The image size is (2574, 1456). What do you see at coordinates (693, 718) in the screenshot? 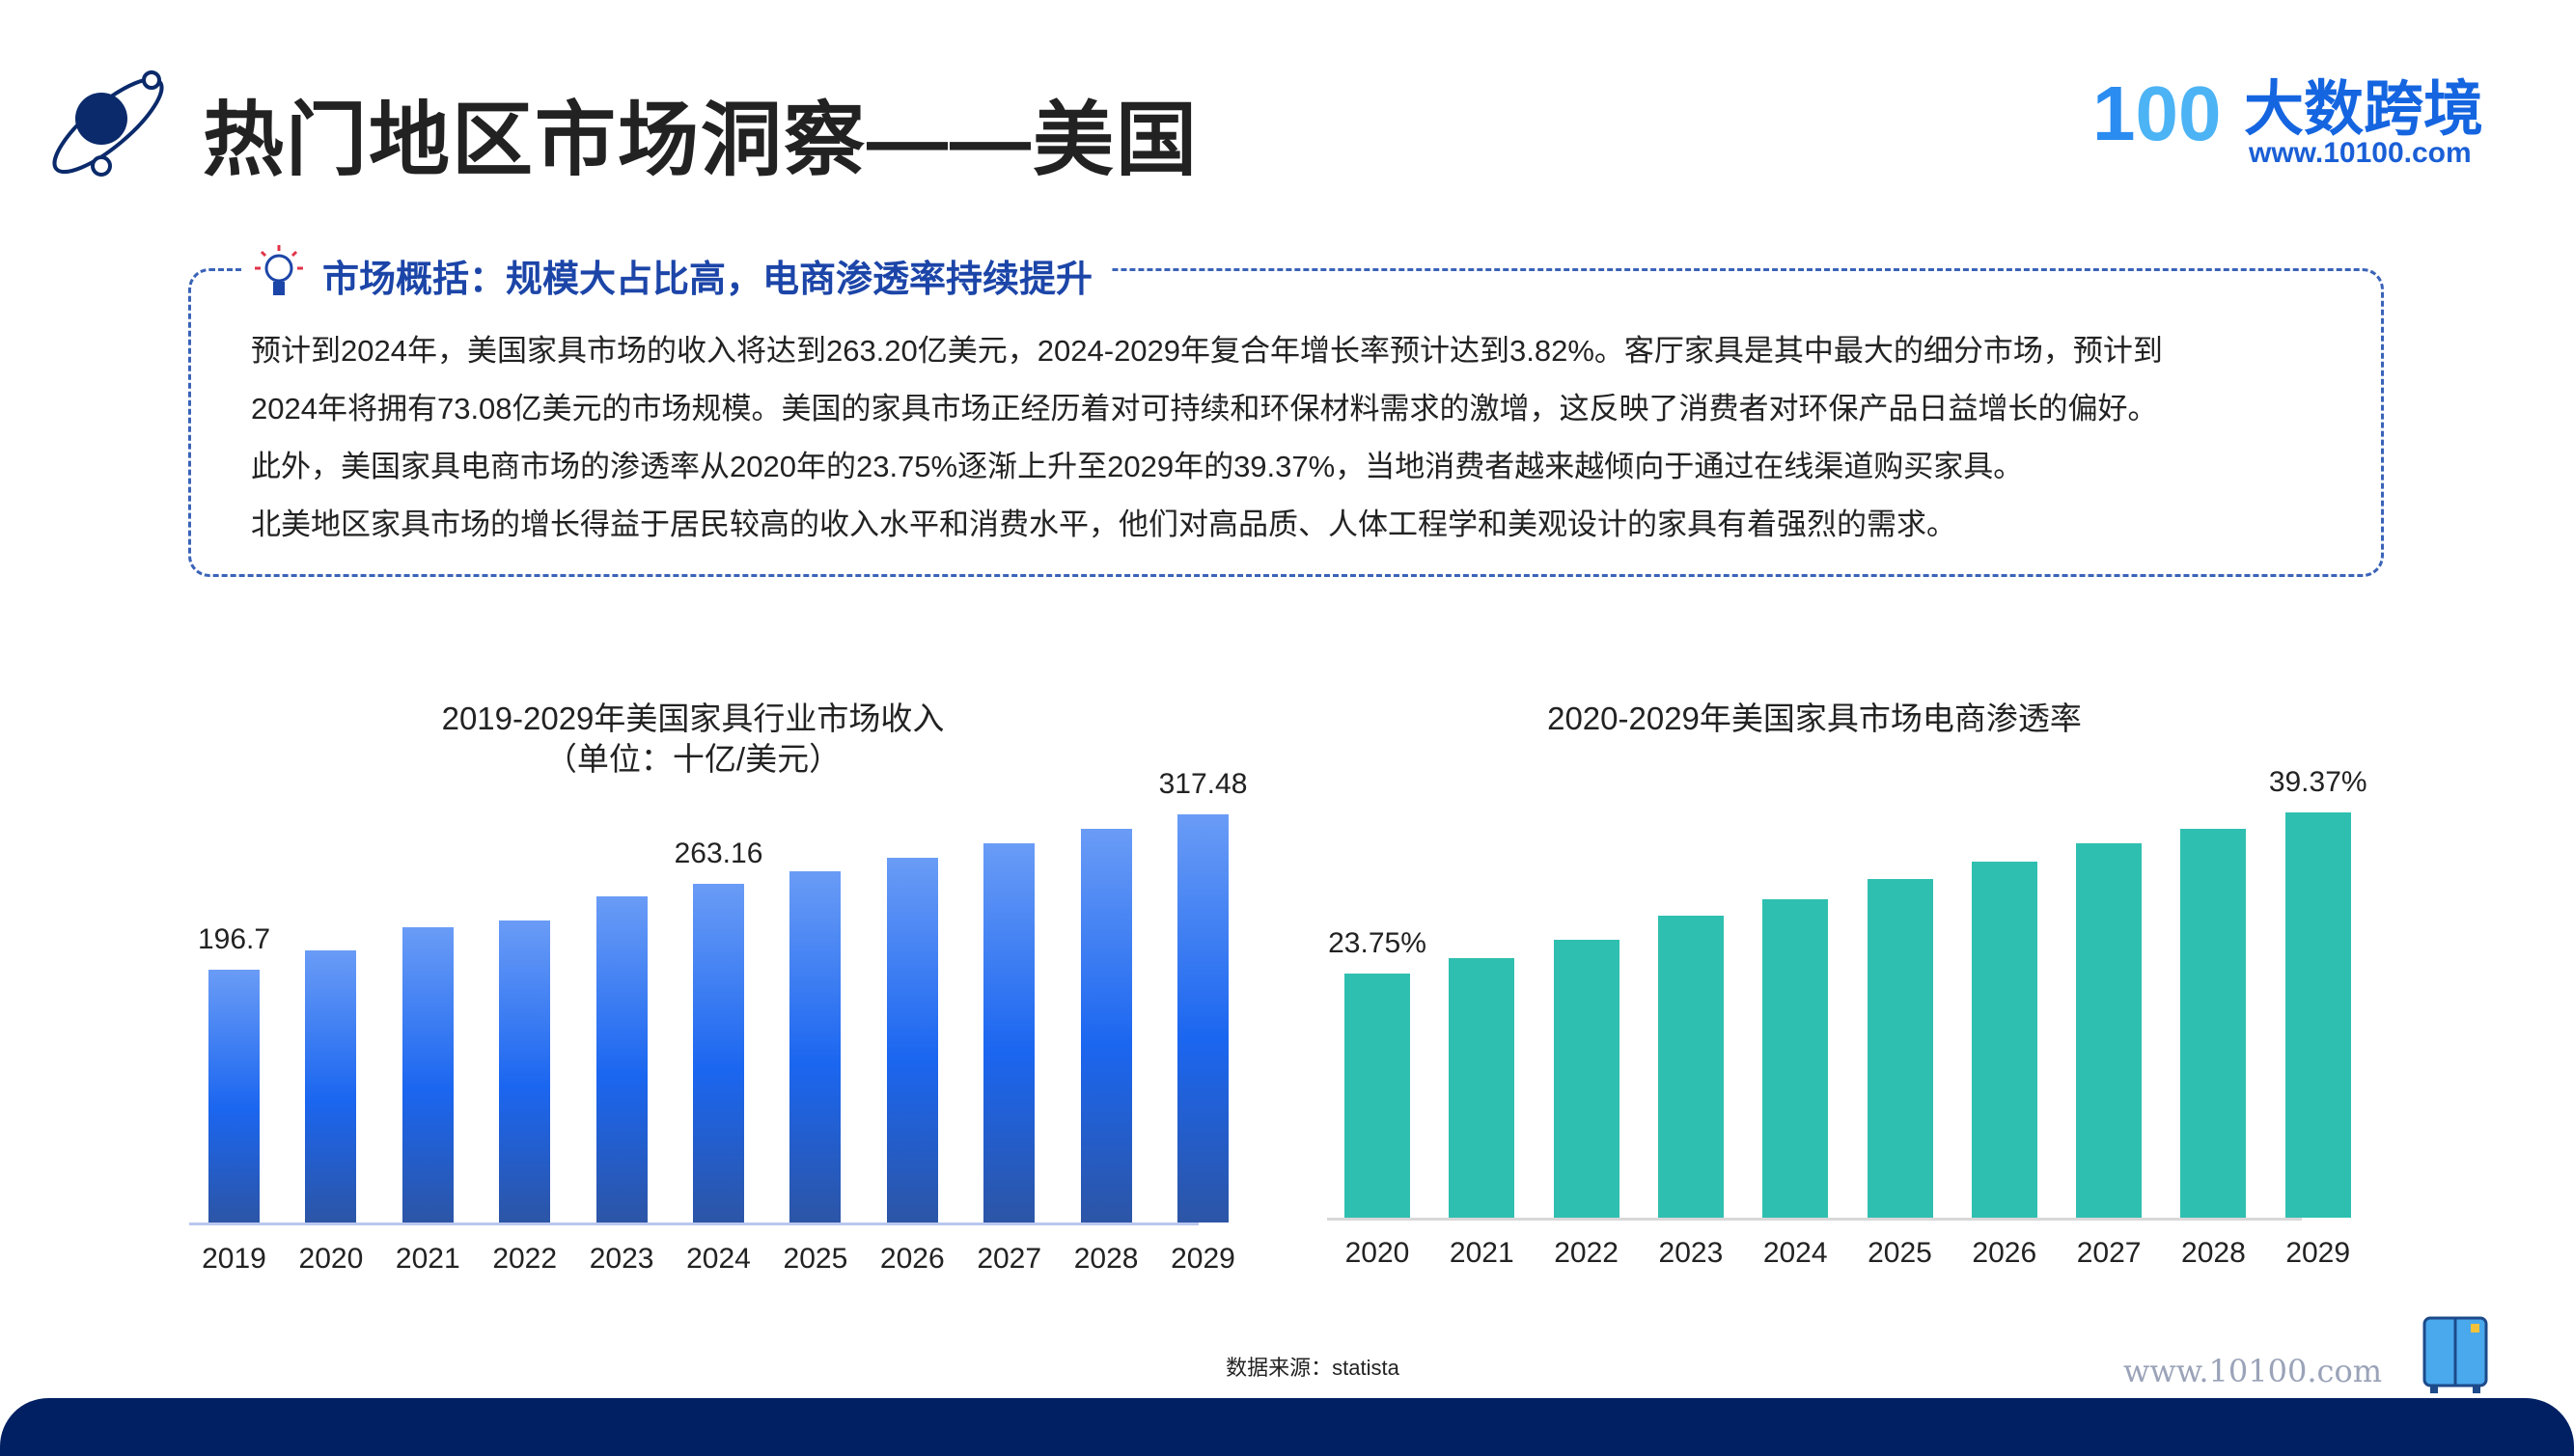
I see `chart1-title: 2019-2029年美国家具行业市场收入` at bounding box center [693, 718].